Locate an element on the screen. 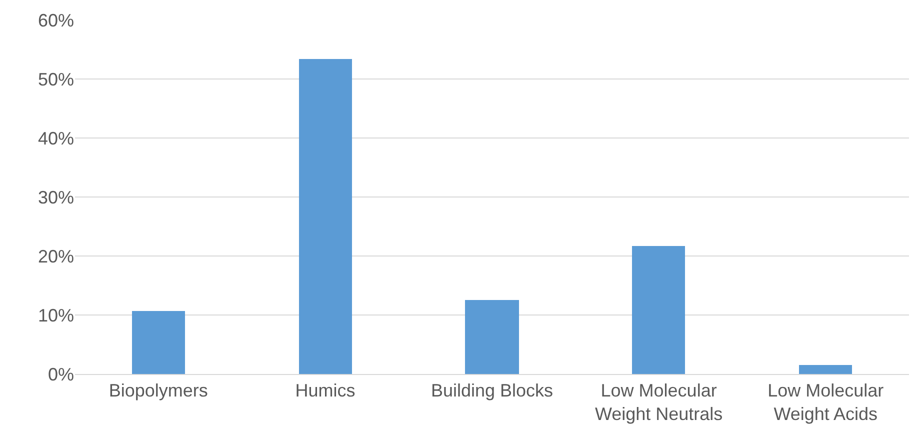 The image size is (919, 444). x-tick-label: Biopolymers is located at coordinates (158, 390).